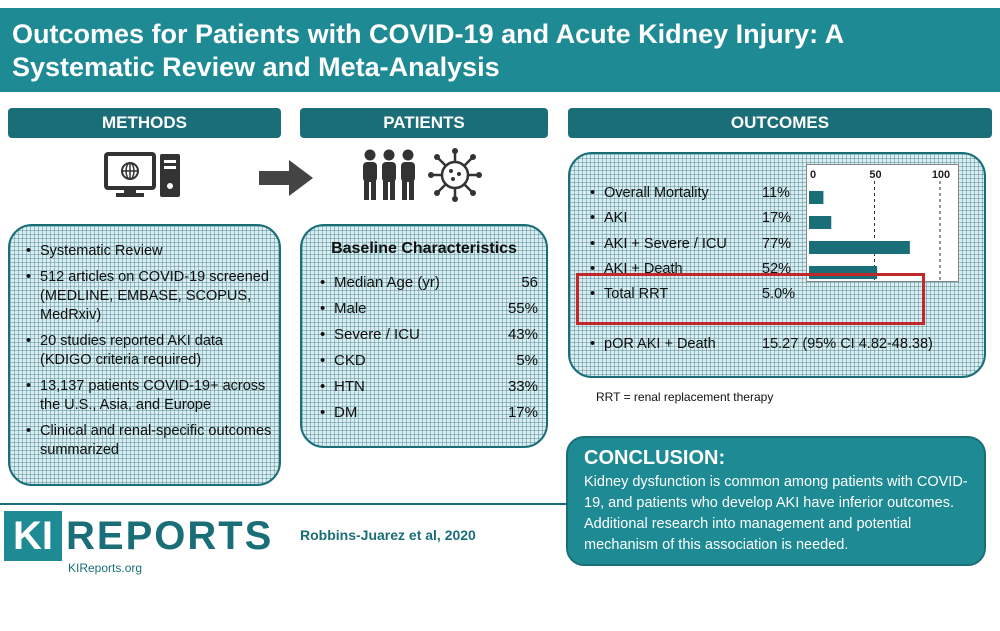  I want to click on outcomes-chart-panel: 0 50 100, so click(882, 234).